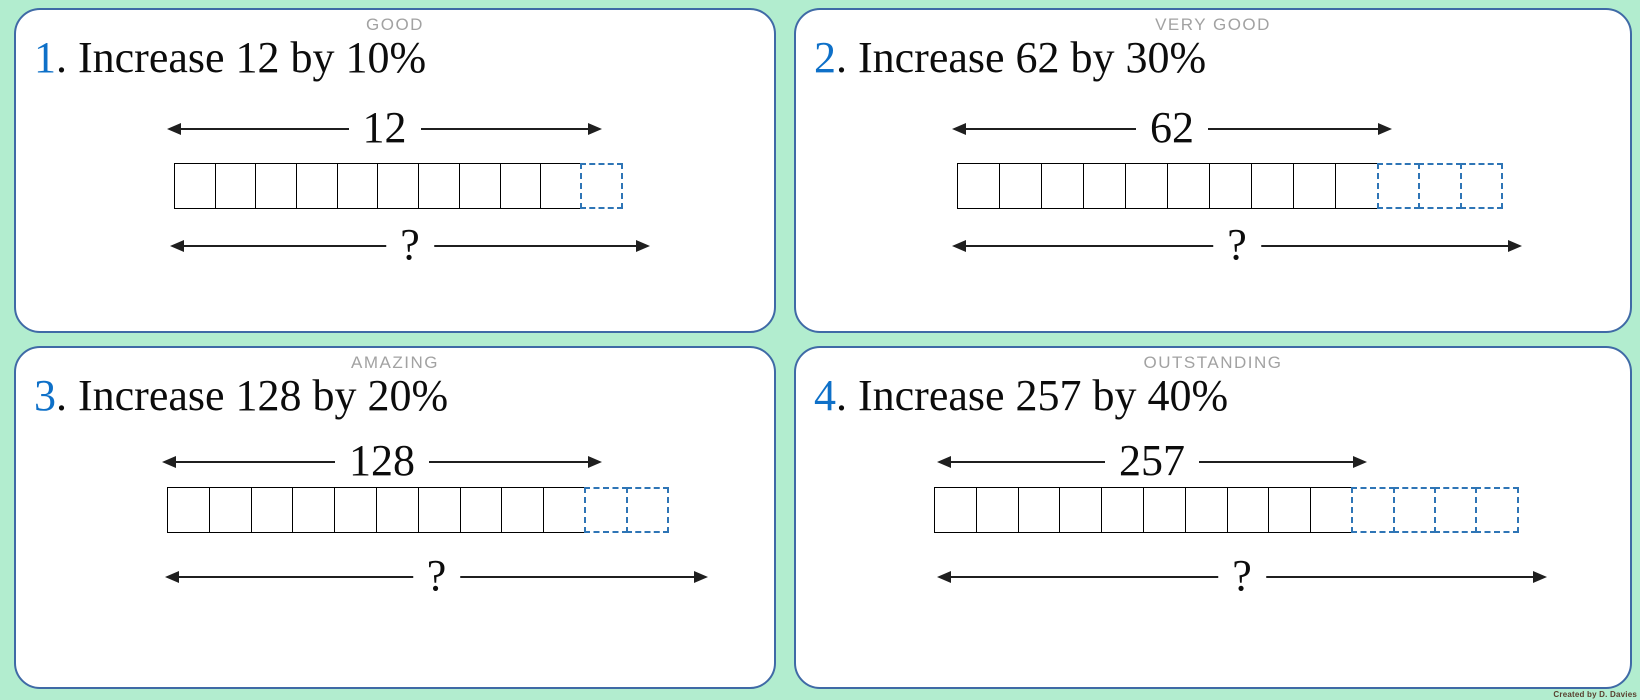 The height and width of the screenshot is (700, 1640). I want to click on base-value-arrow: 128, so click(382, 461).